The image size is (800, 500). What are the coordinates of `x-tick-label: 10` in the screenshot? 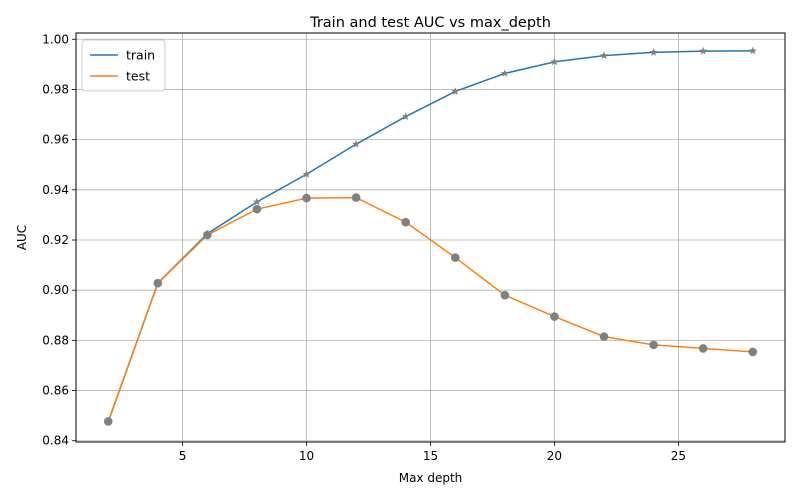 It's located at (306, 456).